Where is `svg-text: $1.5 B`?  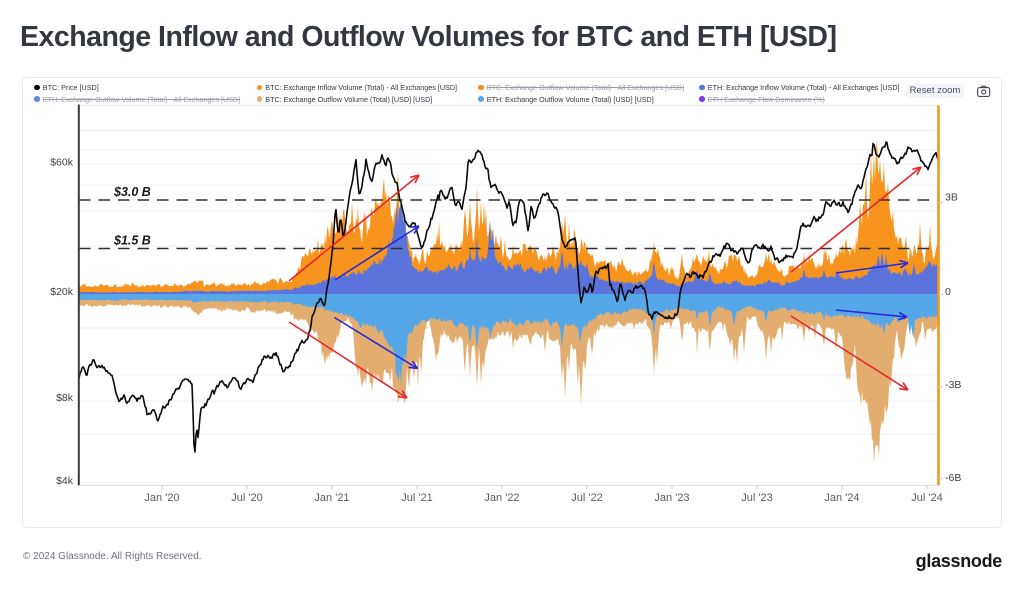
svg-text: $1.5 B is located at coordinates (132, 241).